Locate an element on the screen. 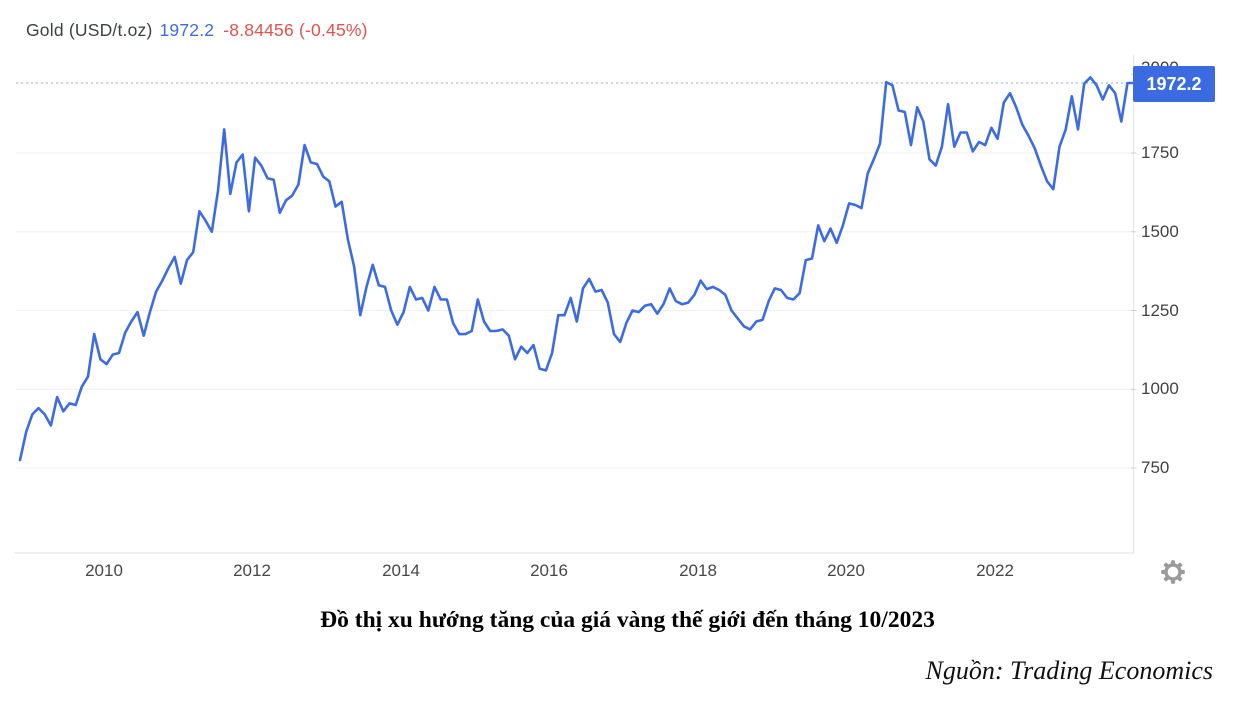 The width and height of the screenshot is (1255, 702). y-axis-label: 750 is located at coordinates (1155, 467).